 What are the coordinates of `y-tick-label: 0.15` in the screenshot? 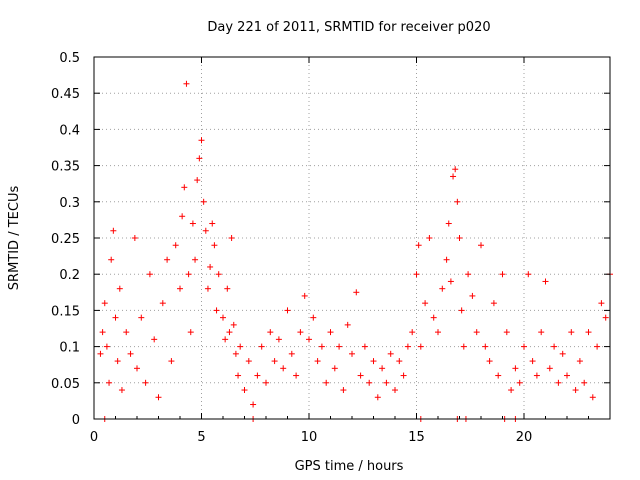 It's located at (65, 311).